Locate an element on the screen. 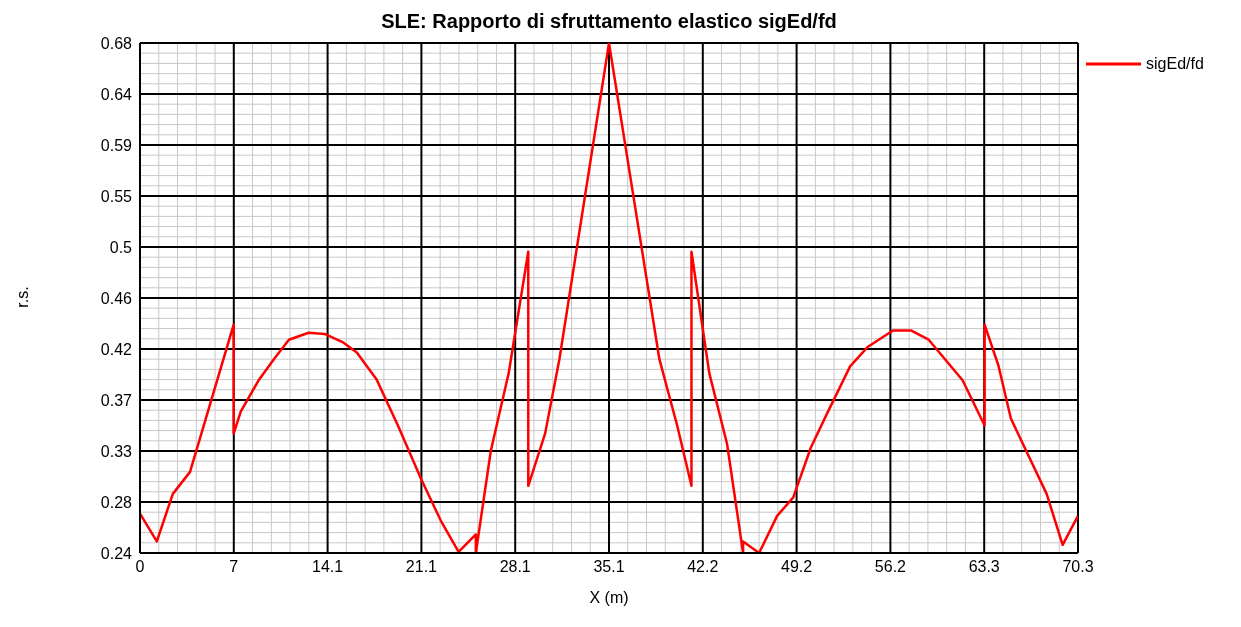 The width and height of the screenshot is (1241, 627). x-tick-label: 35.1 is located at coordinates (609, 567).